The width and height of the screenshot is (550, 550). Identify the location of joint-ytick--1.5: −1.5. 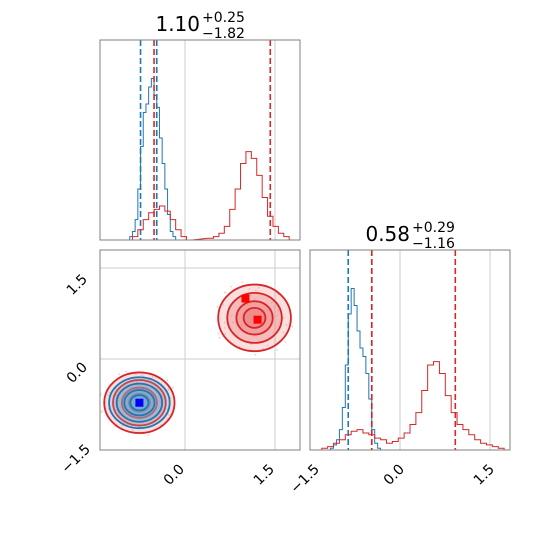
(75, 459).